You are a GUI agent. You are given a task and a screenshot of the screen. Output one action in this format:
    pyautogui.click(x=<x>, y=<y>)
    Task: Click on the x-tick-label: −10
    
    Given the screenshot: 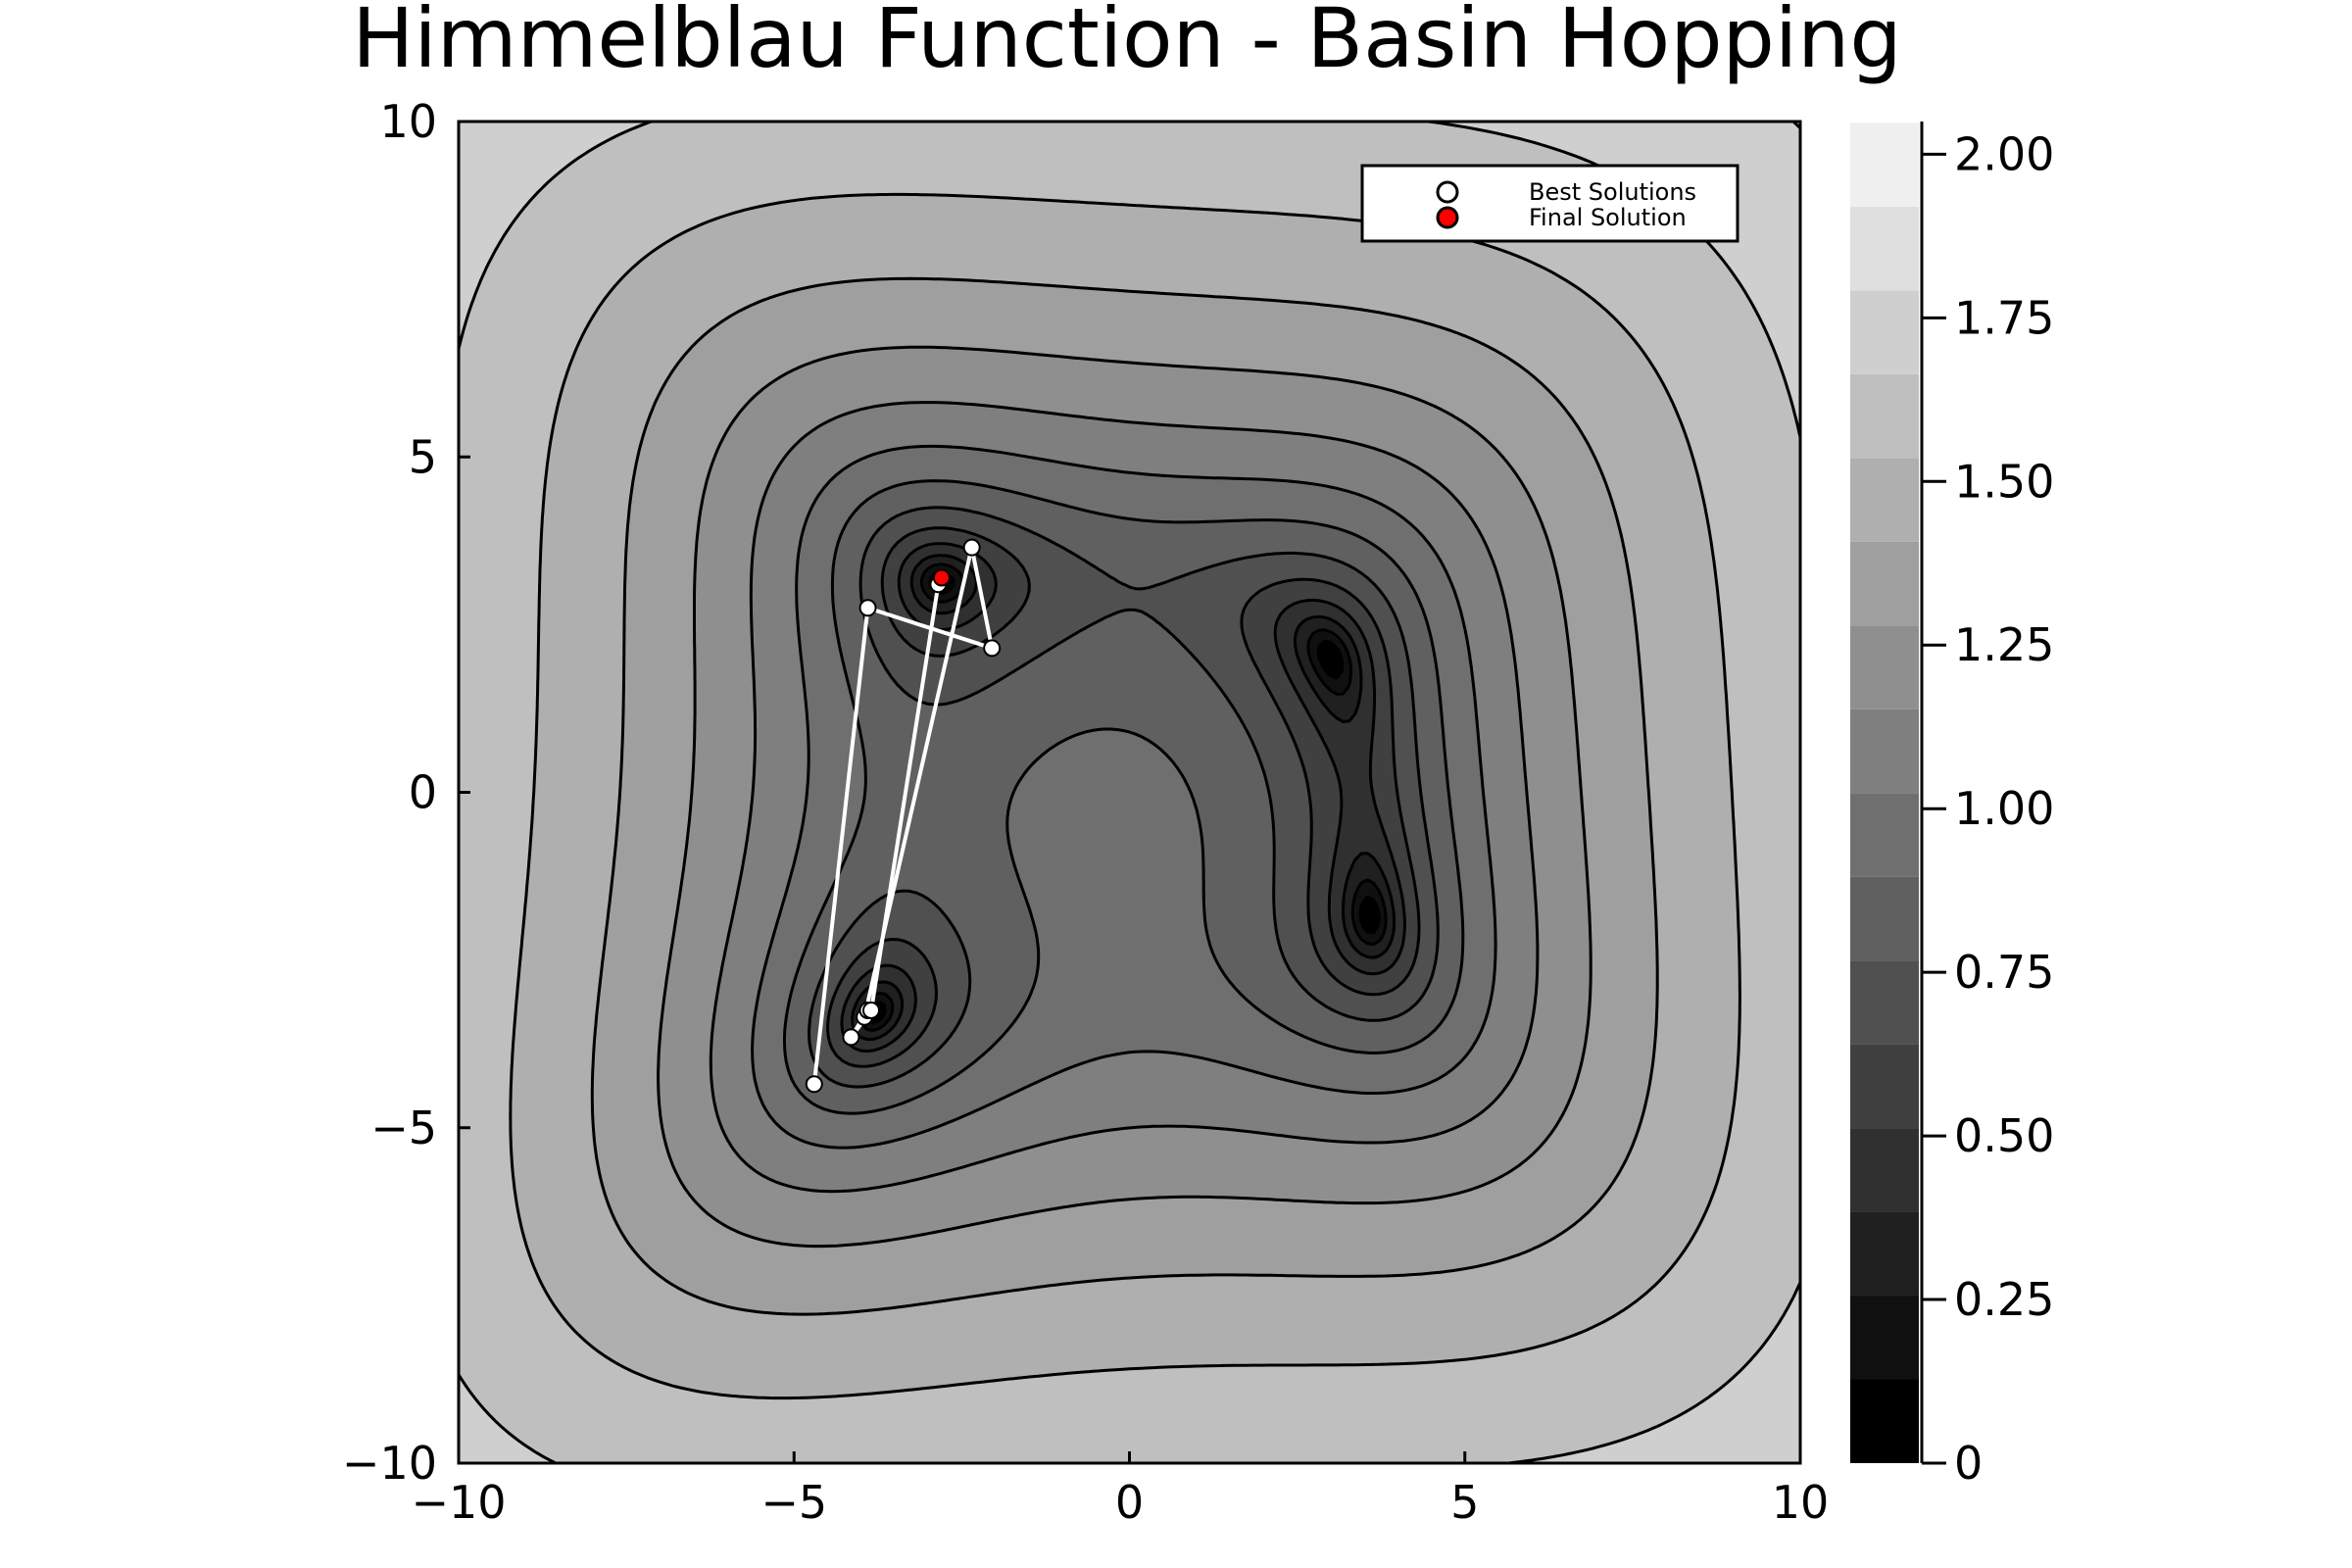 What is the action you would take?
    pyautogui.click(x=458, y=1502)
    